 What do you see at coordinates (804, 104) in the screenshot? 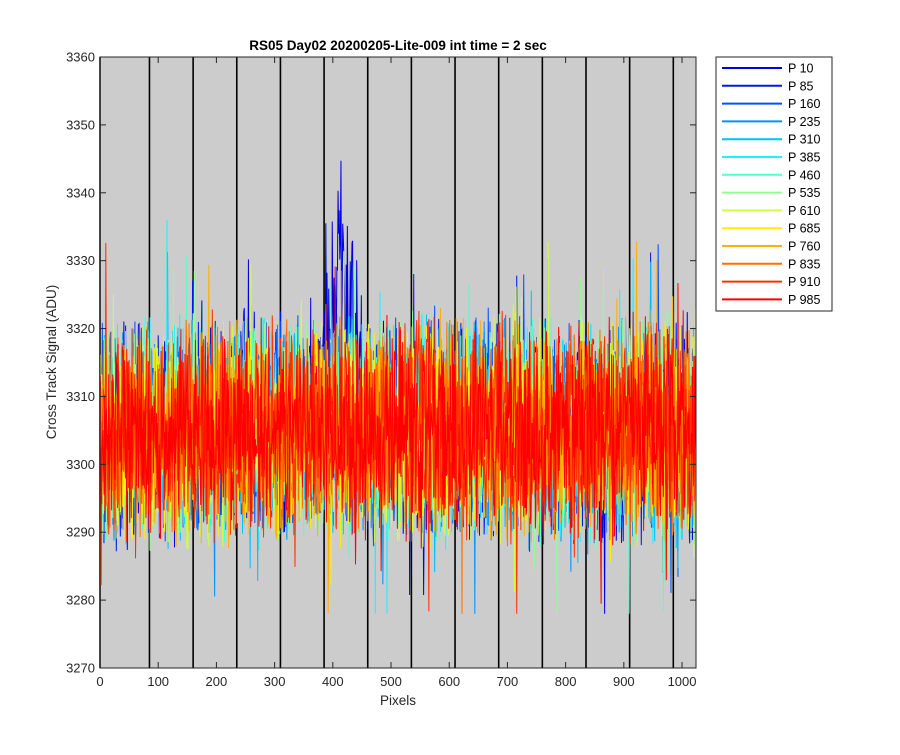
I see `legend-label: P 160` at bounding box center [804, 104].